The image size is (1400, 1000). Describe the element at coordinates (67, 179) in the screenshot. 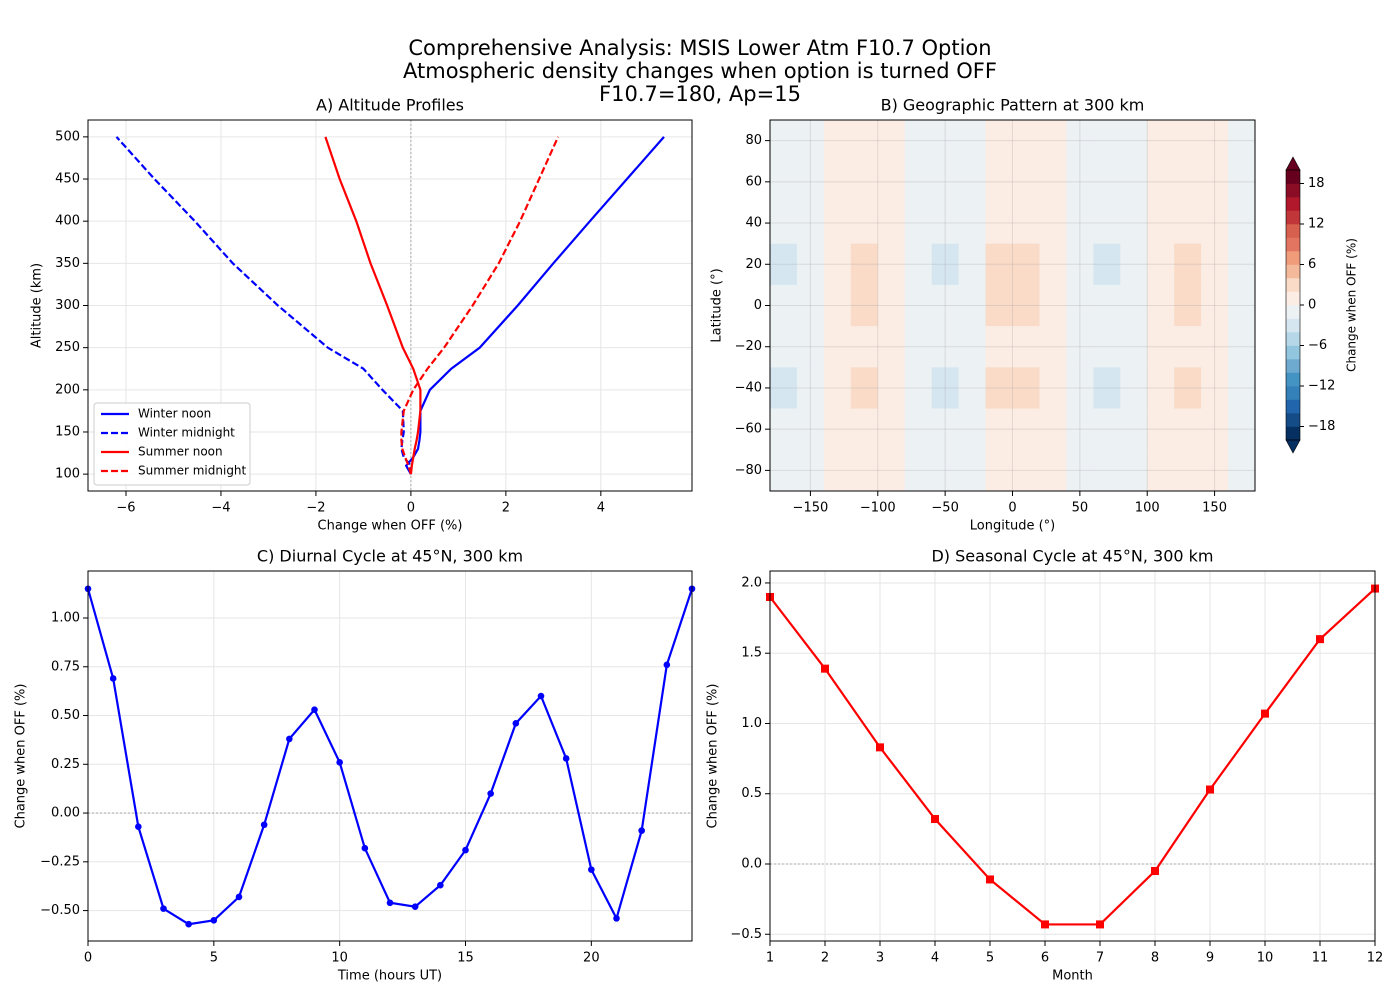

I see `y-tick-label: 450` at that location.